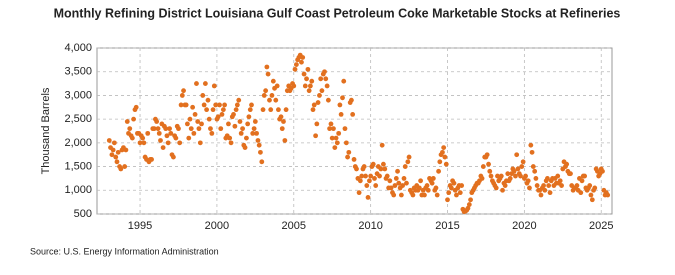 The height and width of the screenshot is (275, 675). Describe the element at coordinates (78, 166) in the screenshot. I see `y-tick-label: 1,500` at that location.